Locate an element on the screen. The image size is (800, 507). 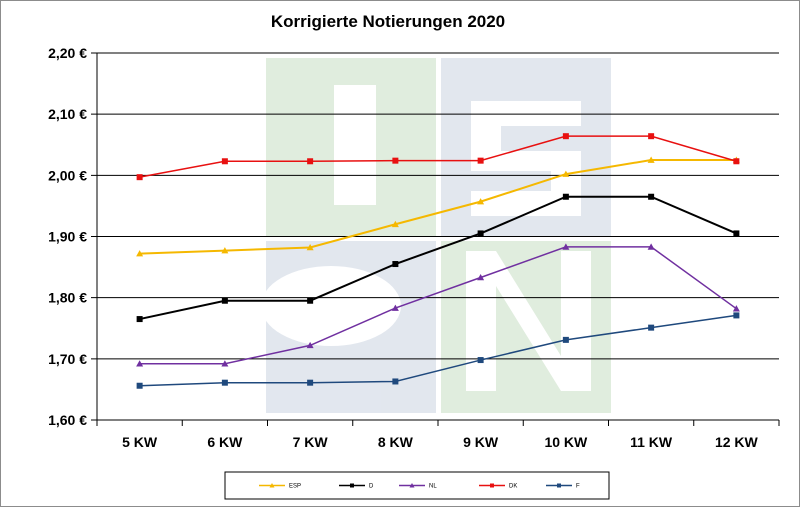
series-line-dk is located at coordinates (438, 156).